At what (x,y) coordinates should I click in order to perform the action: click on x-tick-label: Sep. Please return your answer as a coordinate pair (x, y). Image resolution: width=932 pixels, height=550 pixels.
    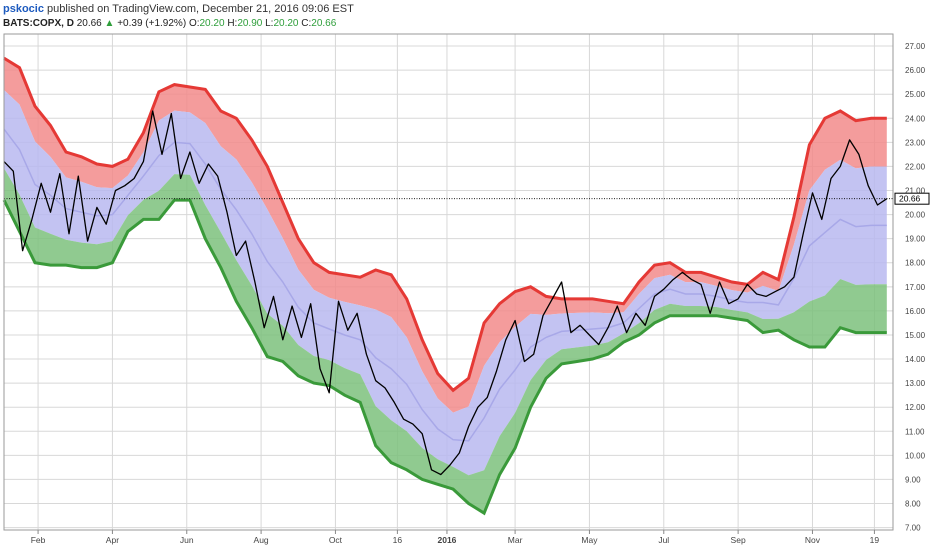
    Looking at the image, I should click on (738, 540).